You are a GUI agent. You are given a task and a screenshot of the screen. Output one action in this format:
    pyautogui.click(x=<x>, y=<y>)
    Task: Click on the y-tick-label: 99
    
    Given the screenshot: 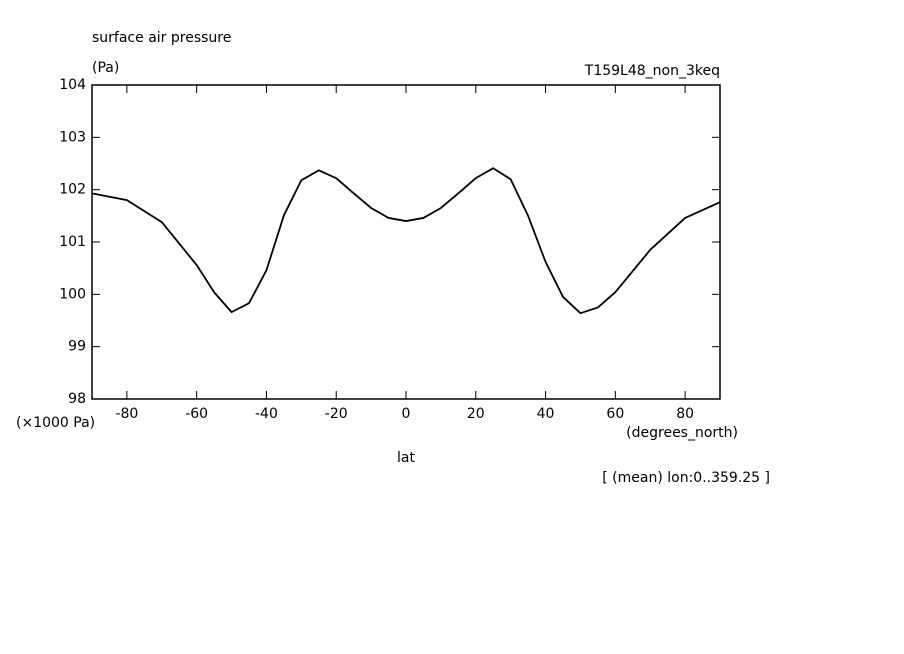 What is the action you would take?
    pyautogui.click(x=77, y=347)
    